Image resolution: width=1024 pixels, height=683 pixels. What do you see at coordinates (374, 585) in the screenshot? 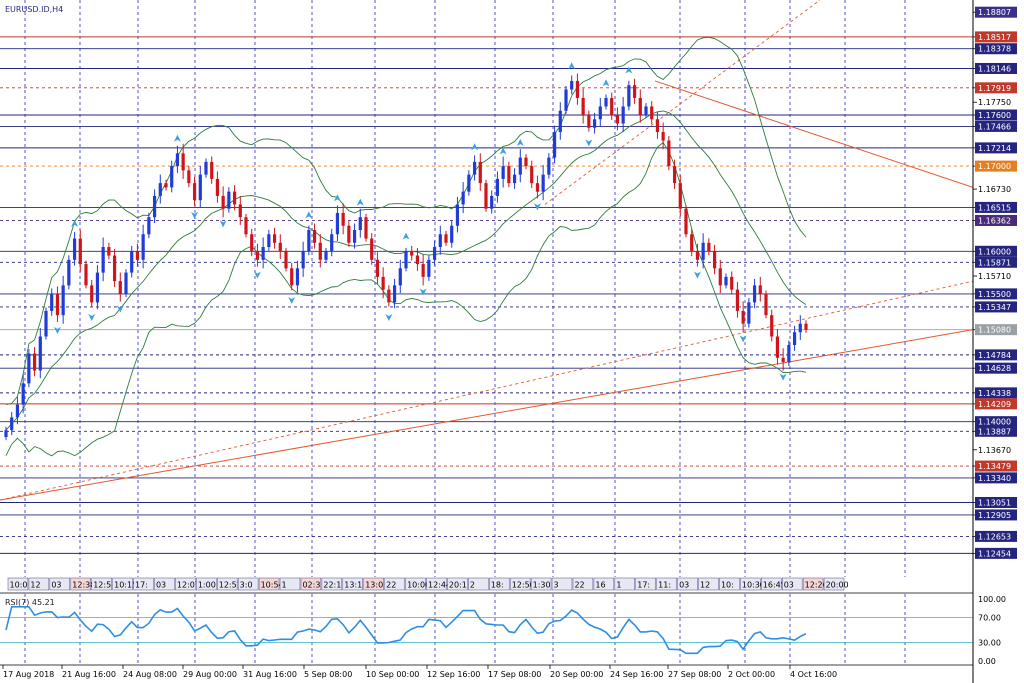
I see `session-tag-label: 13:0` at bounding box center [374, 585].